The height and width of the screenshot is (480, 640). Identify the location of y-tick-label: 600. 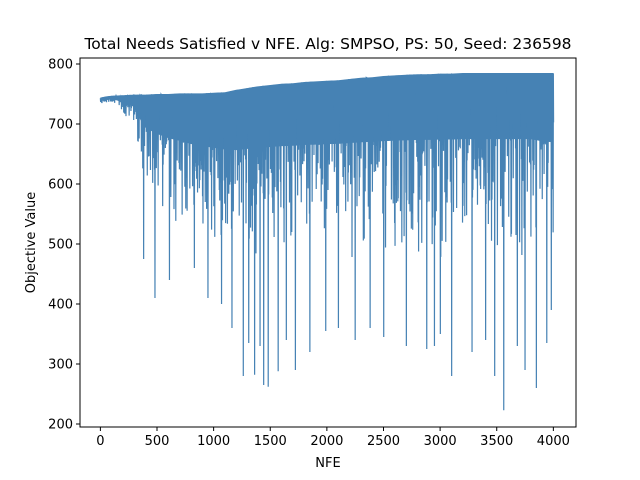
(60, 185).